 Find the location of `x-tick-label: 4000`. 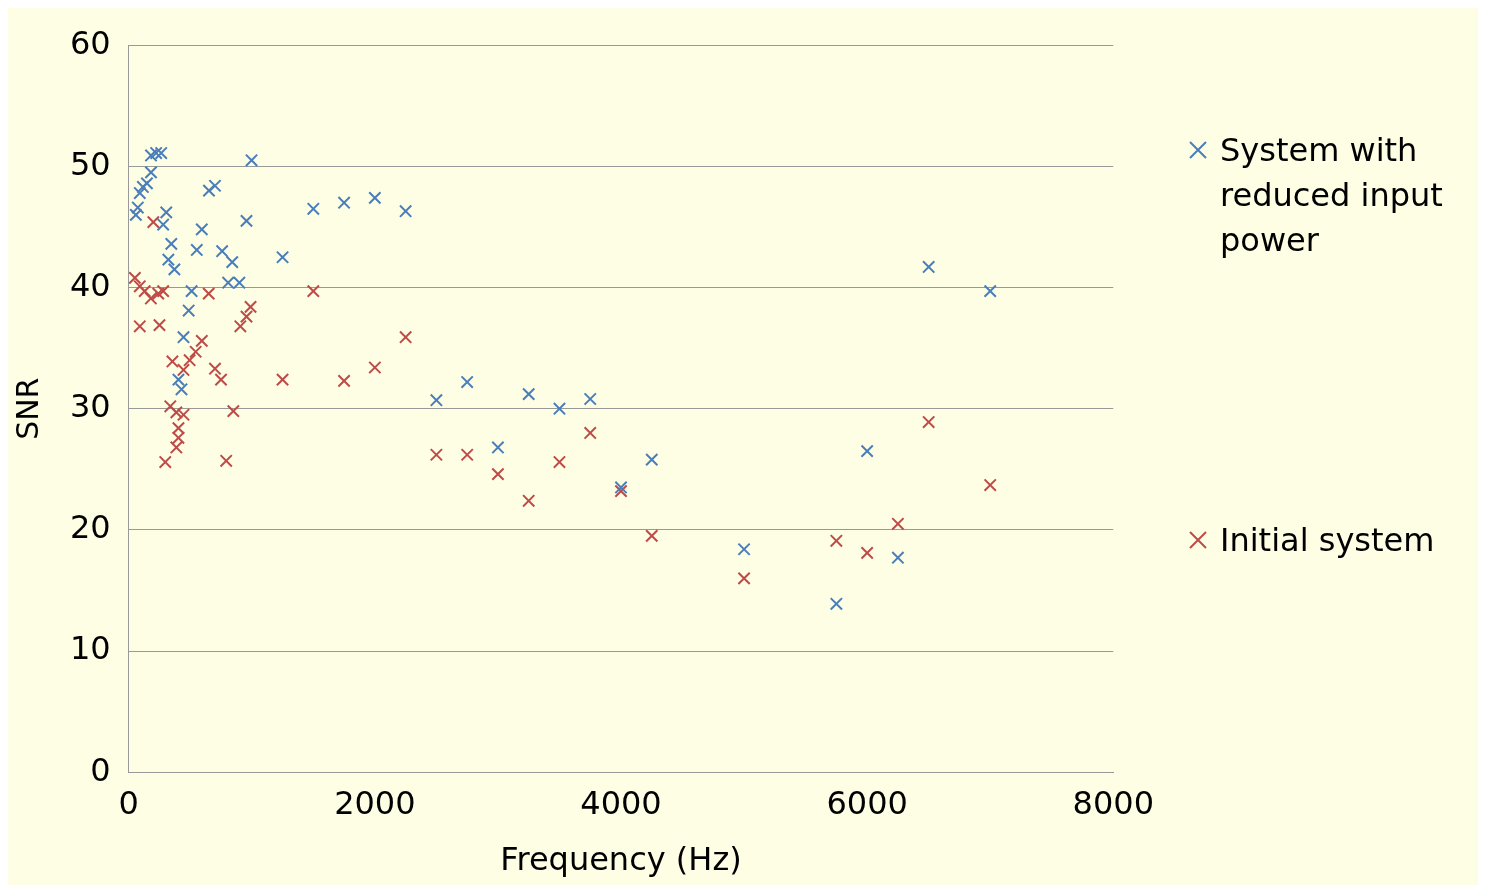

x-tick-label: 4000 is located at coordinates (621, 802).